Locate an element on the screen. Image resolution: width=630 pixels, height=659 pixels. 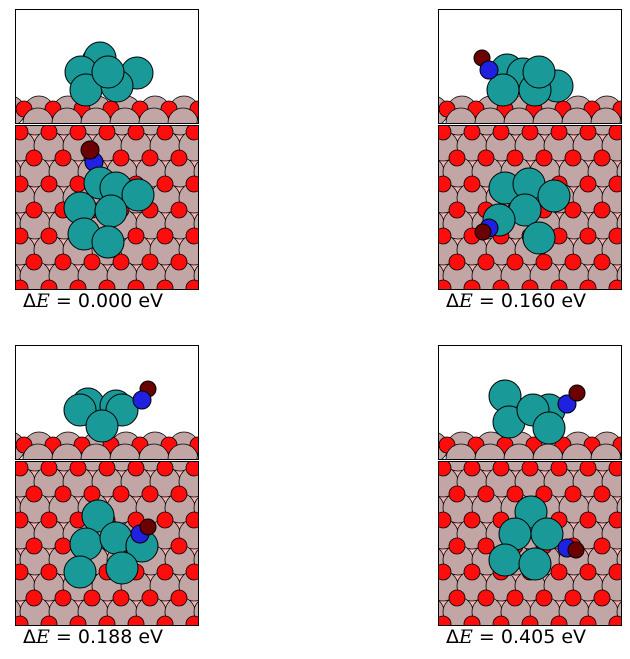
surface-top-atoms is located at coordinates (530, 543).